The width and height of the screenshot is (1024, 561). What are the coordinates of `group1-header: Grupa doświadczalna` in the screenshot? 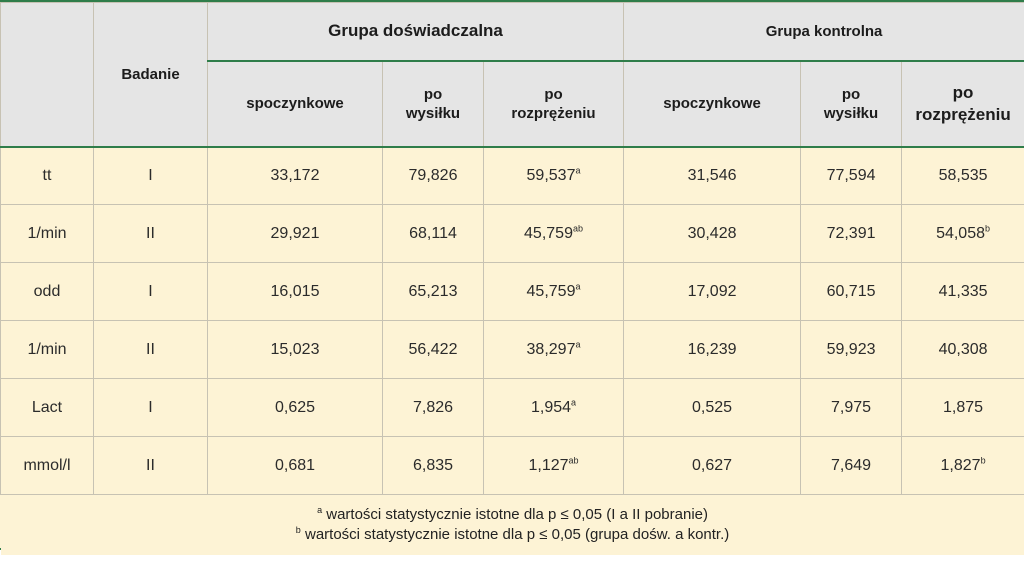 It's located at (415, 32).